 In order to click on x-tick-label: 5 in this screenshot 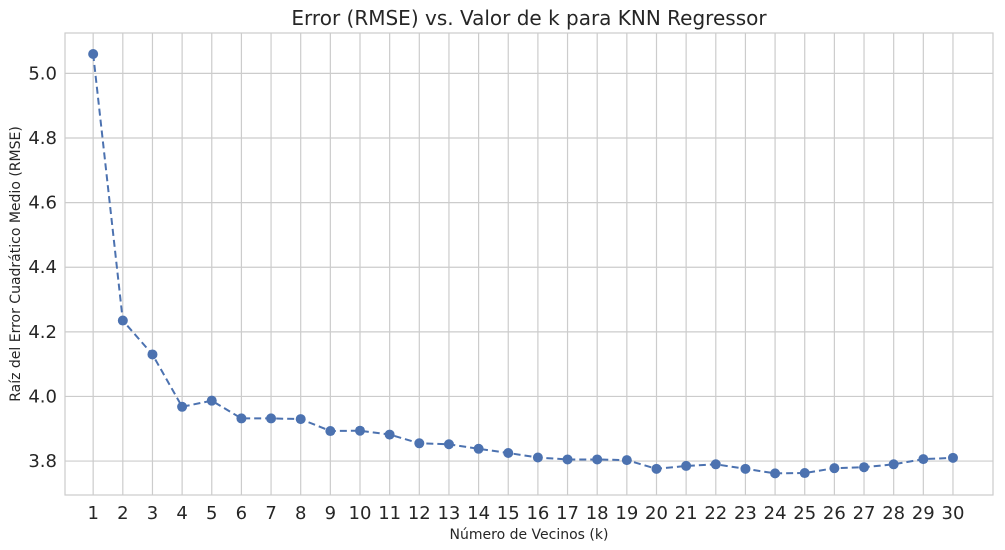, I will do `click(211, 513)`.